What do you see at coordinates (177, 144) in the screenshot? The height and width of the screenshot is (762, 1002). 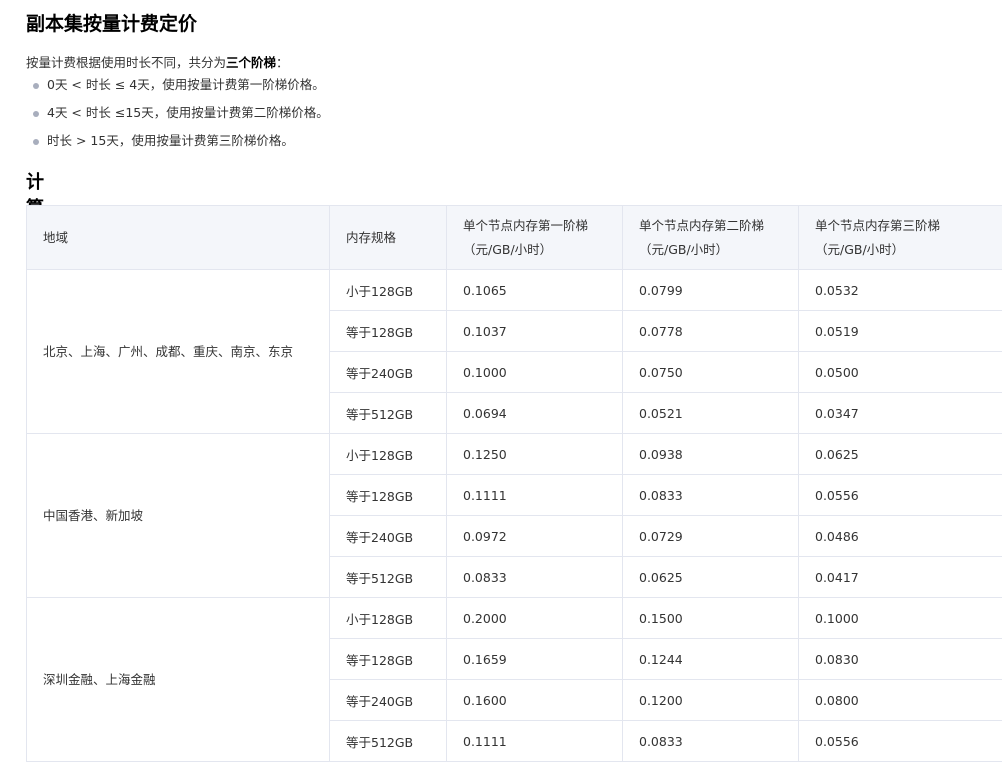 I see `tier-item: 时长 > 15天，使用按量计费第三阶梯价格。` at bounding box center [177, 144].